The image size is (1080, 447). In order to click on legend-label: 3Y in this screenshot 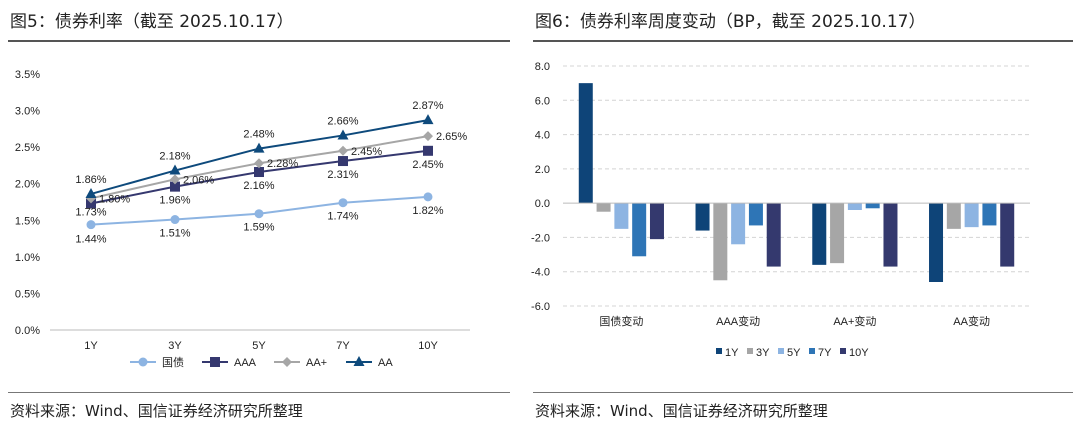, I will do `click(763, 353)`.